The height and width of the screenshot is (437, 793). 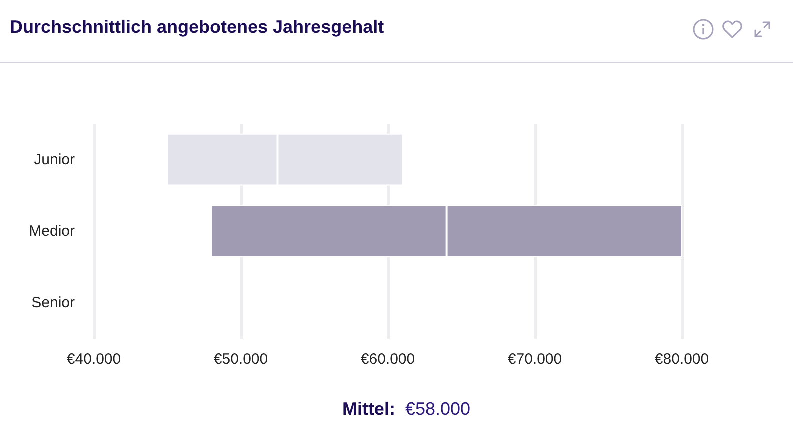 What do you see at coordinates (388, 359) in the screenshot?
I see `x-tick-label: €60.000` at bounding box center [388, 359].